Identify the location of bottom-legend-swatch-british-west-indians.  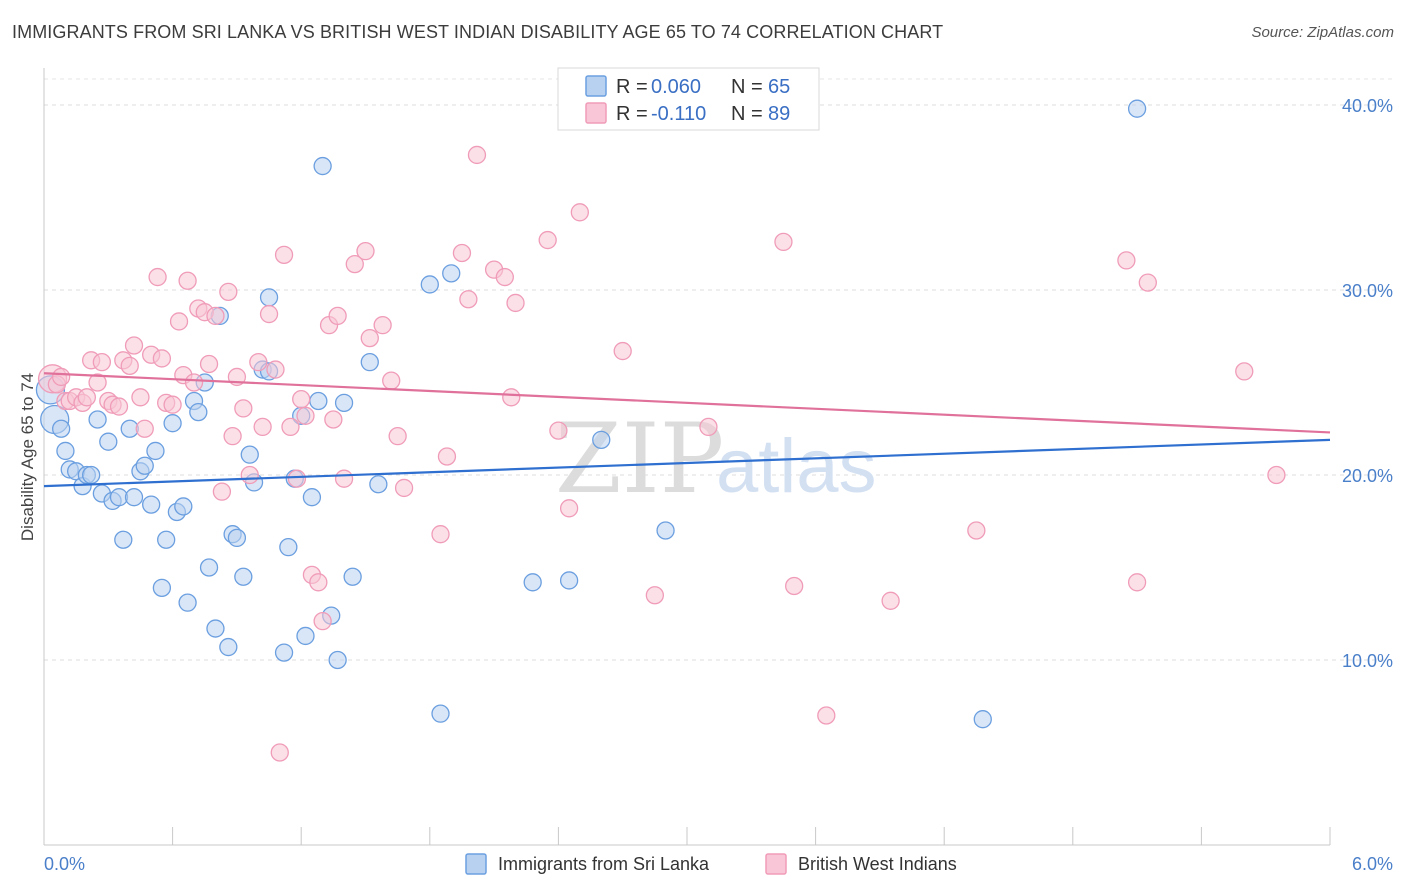
(776, 864).